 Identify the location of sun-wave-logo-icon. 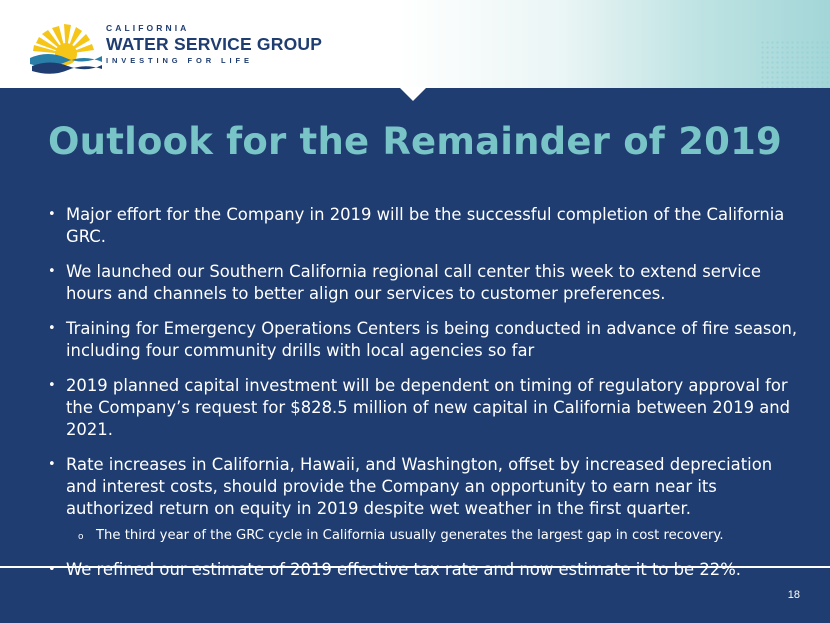
(66, 49).